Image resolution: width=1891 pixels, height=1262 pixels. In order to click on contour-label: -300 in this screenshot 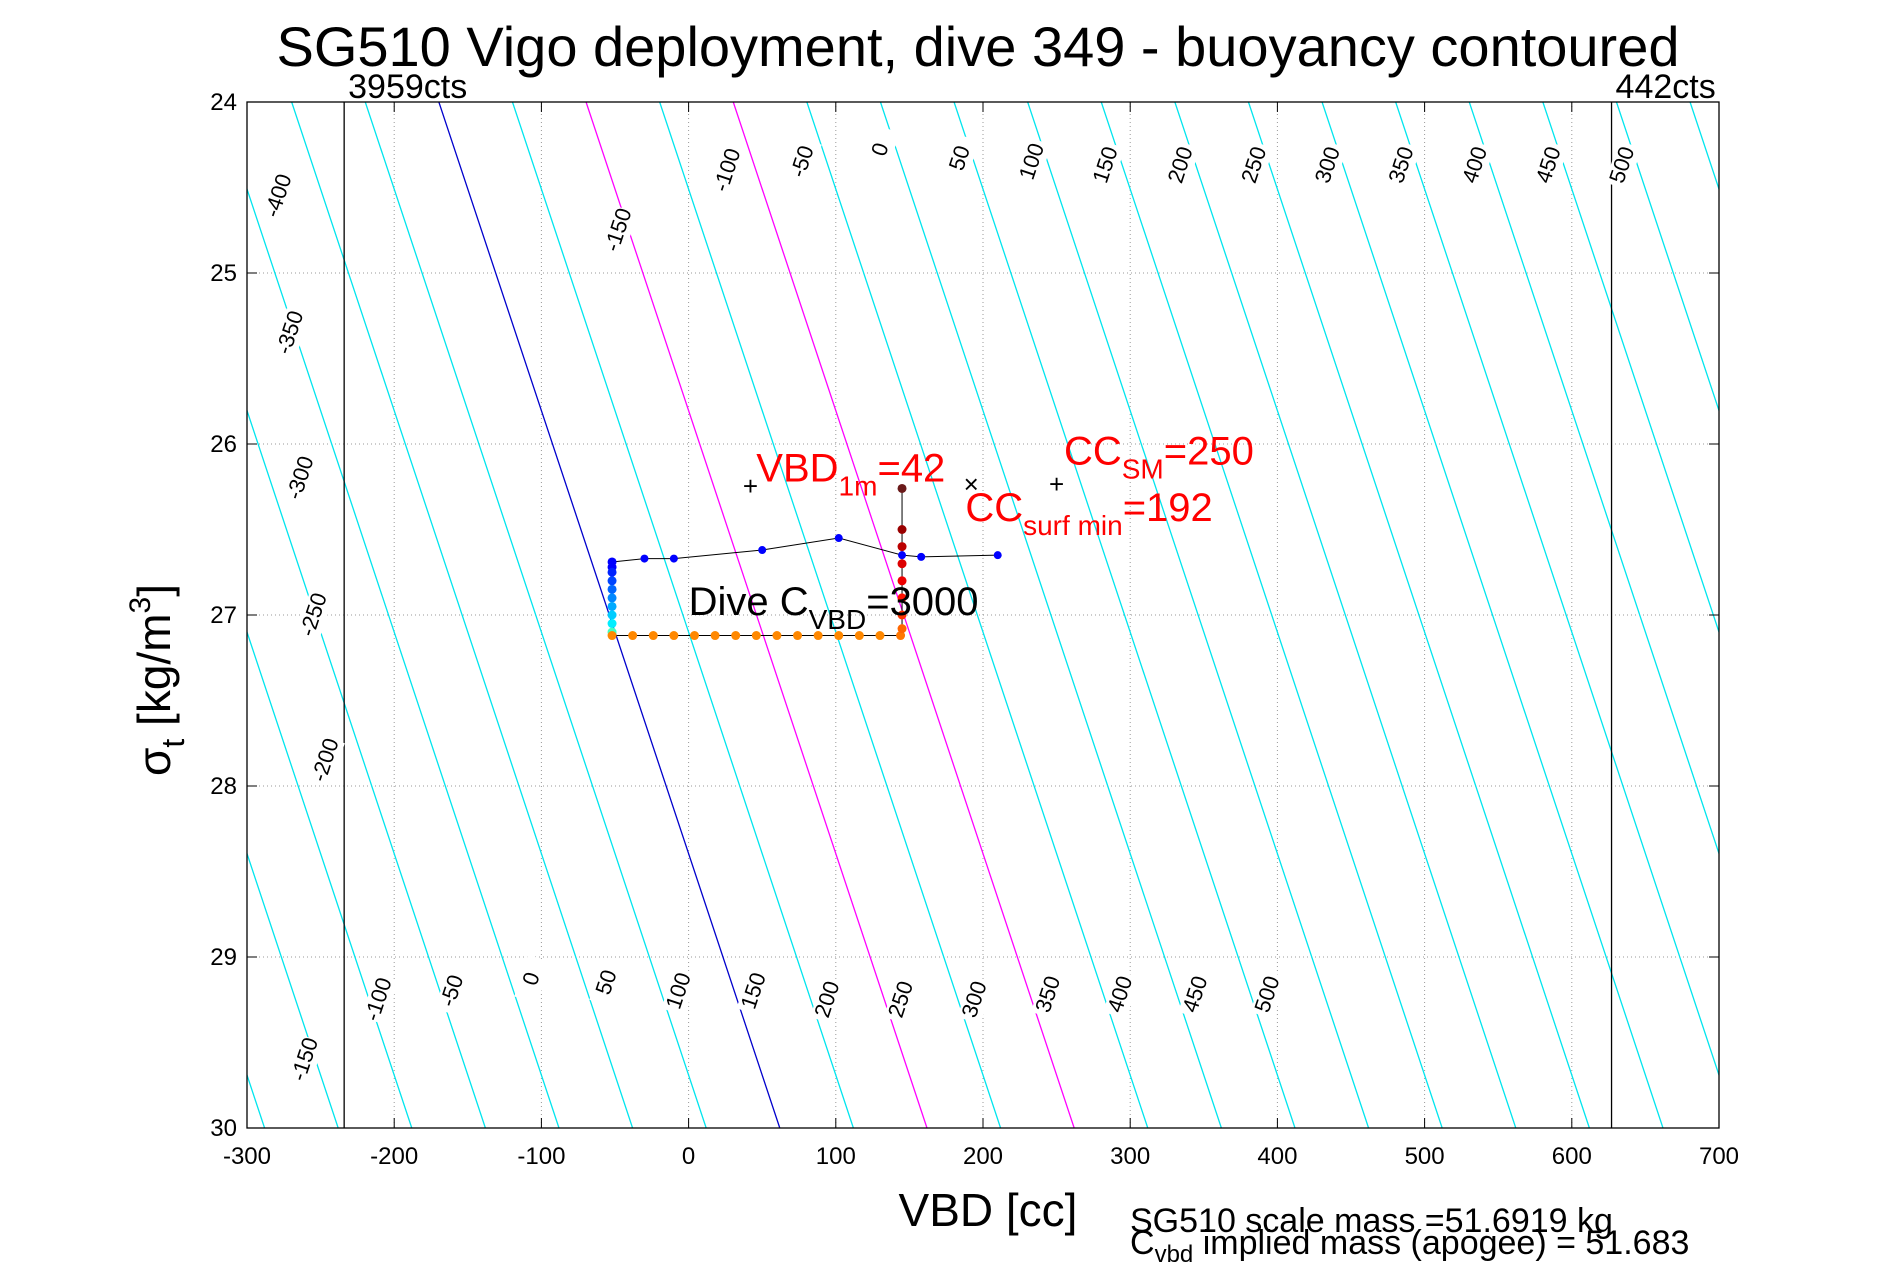, I will do `click(300, 478)`.